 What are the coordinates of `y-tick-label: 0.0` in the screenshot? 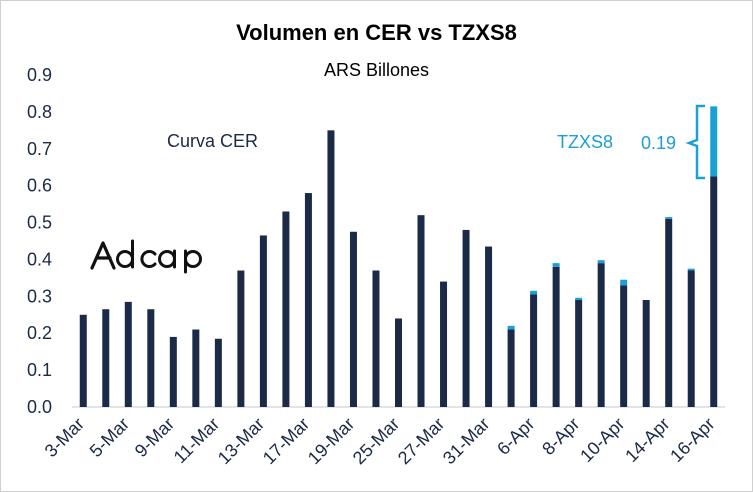 It's located at (39, 407).